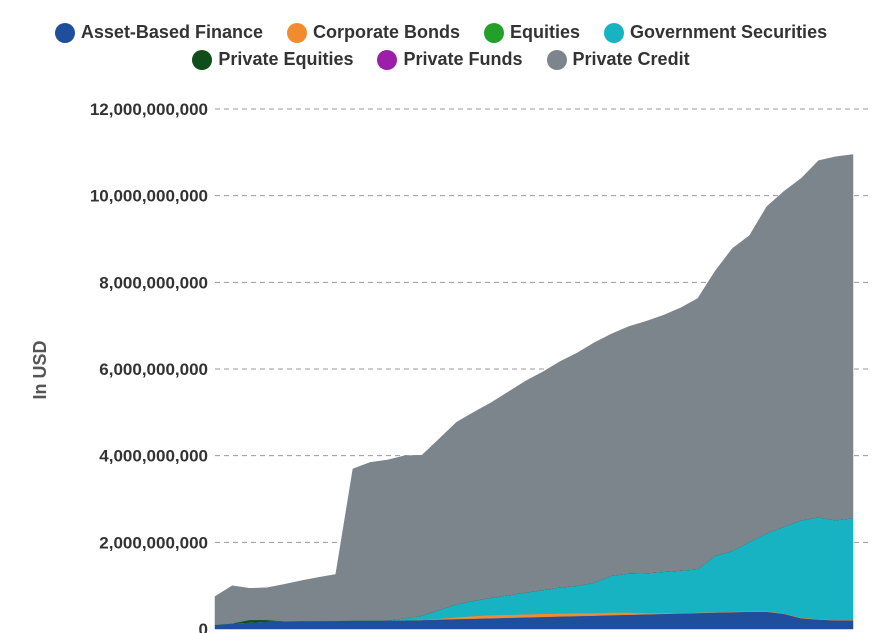  Describe the element at coordinates (631, 59) in the screenshot. I see `legend-label-private-credit: Private Credit` at that location.